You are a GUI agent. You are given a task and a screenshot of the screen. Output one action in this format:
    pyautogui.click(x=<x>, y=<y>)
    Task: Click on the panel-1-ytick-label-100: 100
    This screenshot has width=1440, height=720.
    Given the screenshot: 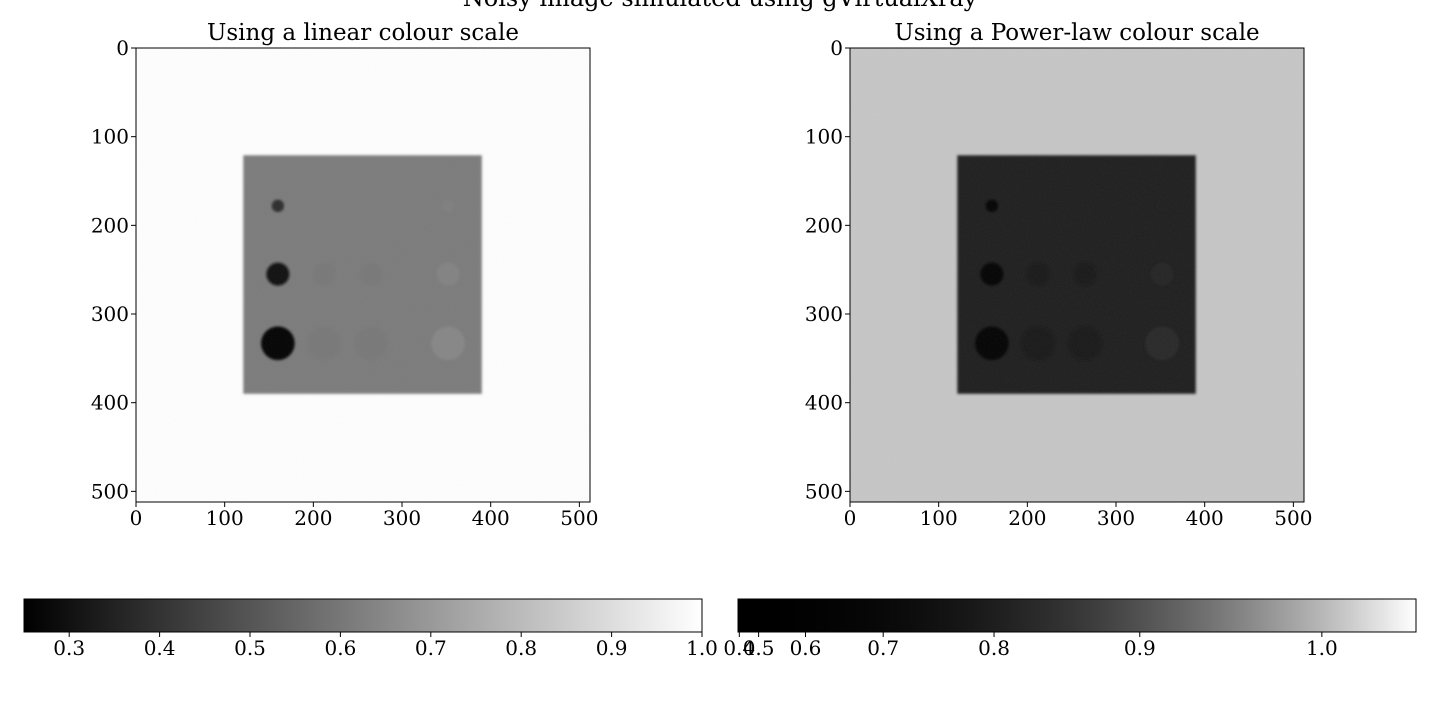 What is the action you would take?
    pyautogui.click(x=110, y=137)
    